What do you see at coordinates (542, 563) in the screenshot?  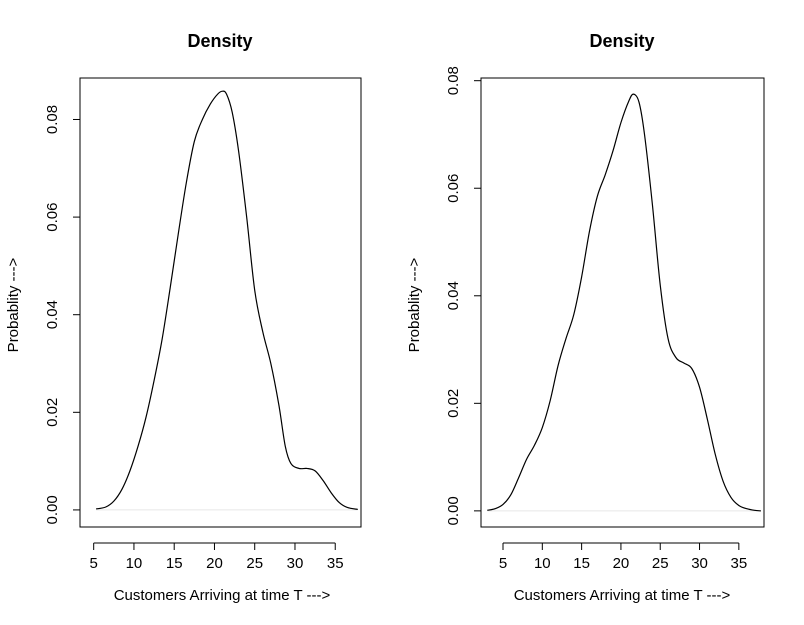 I see `right-x-tick-label: 10` at bounding box center [542, 563].